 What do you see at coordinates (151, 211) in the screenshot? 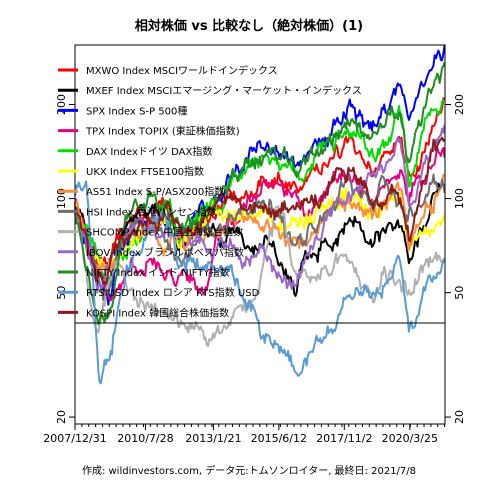
I see `legend-label-8: HSI Index 香港ハンセン指数` at bounding box center [151, 211].